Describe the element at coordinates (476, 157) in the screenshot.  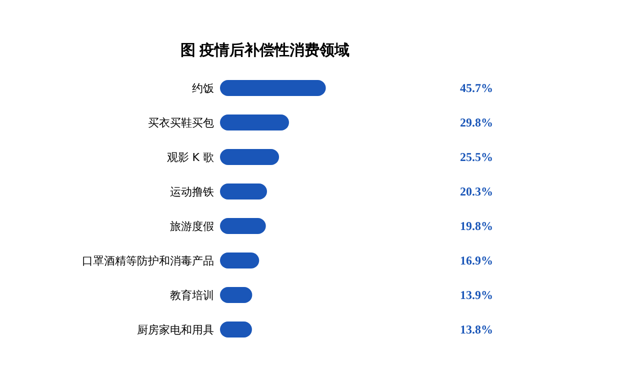
I see `data-label: 25.5%` at that location.